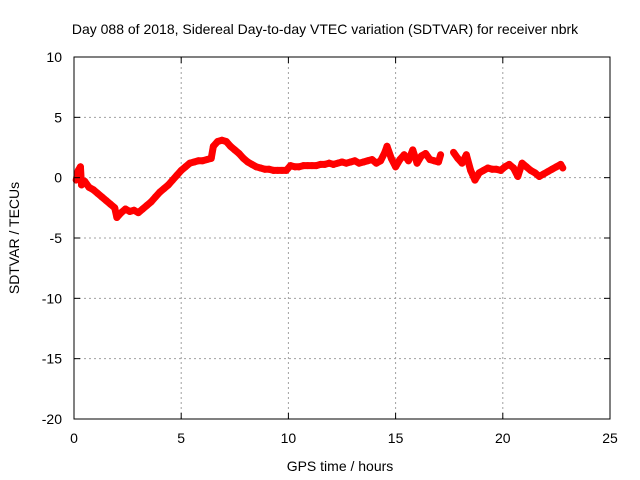 This screenshot has width=640, height=480. Describe the element at coordinates (54, 57) in the screenshot. I see `y-tick-label: 10` at that location.